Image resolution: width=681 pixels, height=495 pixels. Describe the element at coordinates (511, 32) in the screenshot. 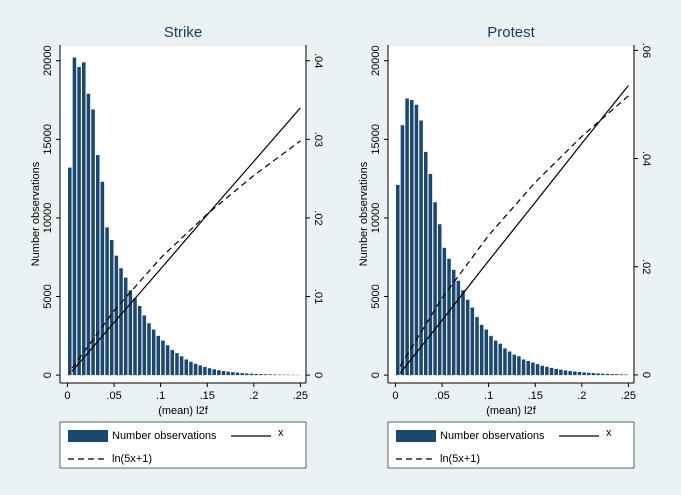

I see `chart-title: Protest` at that location.